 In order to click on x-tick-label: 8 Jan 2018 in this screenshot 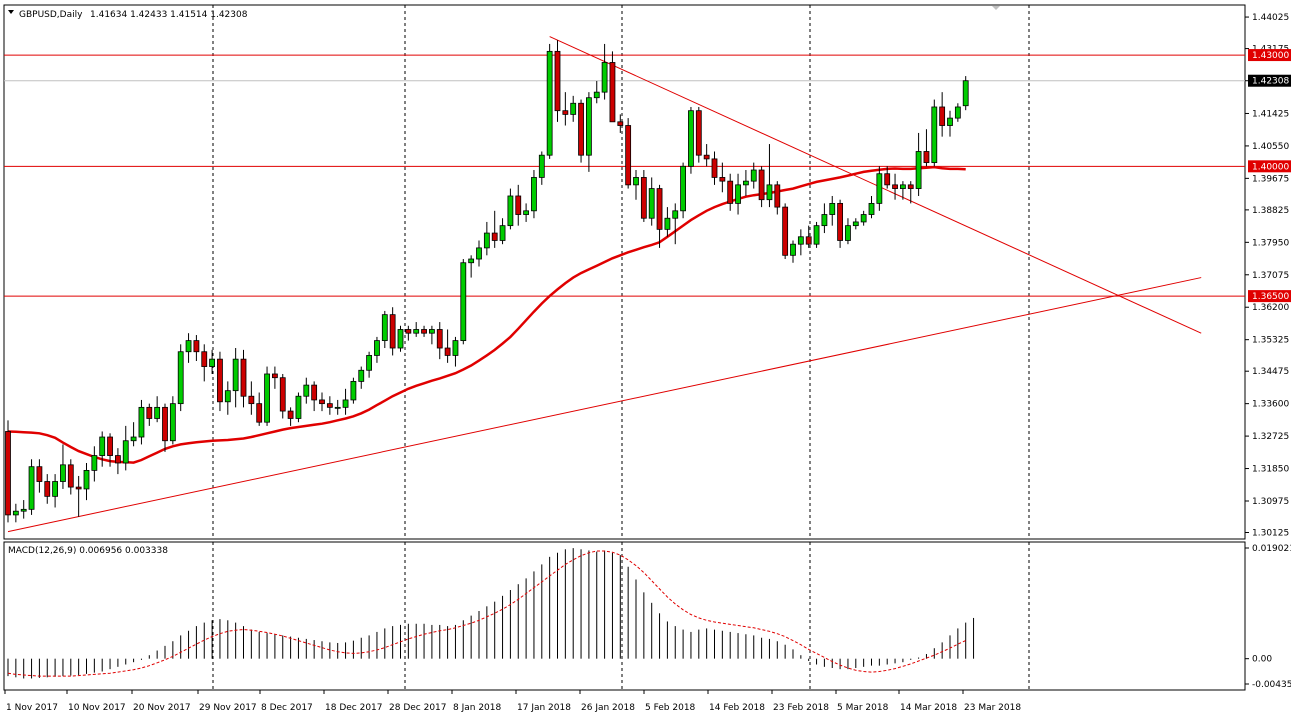, I will do `click(477, 708)`.